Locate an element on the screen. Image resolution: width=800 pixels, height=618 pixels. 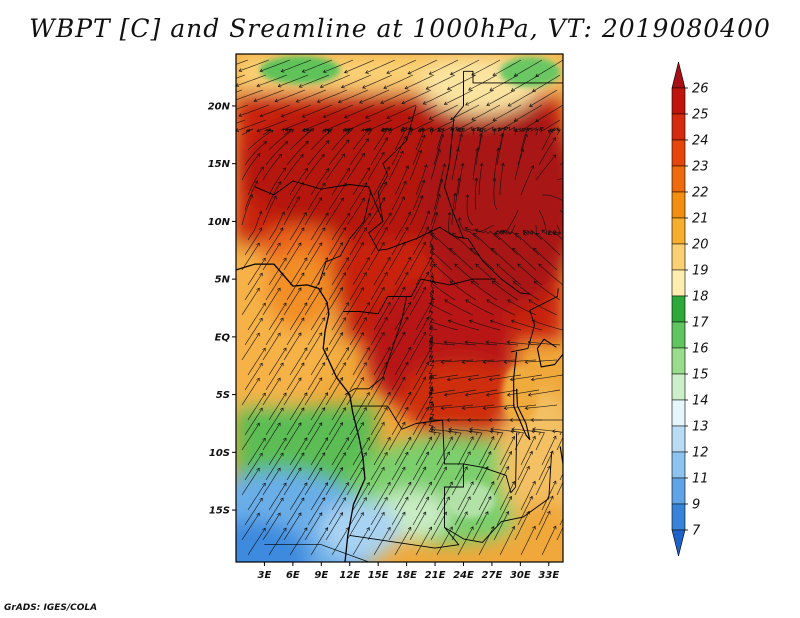
border-zambia is located at coordinates (498, 497).